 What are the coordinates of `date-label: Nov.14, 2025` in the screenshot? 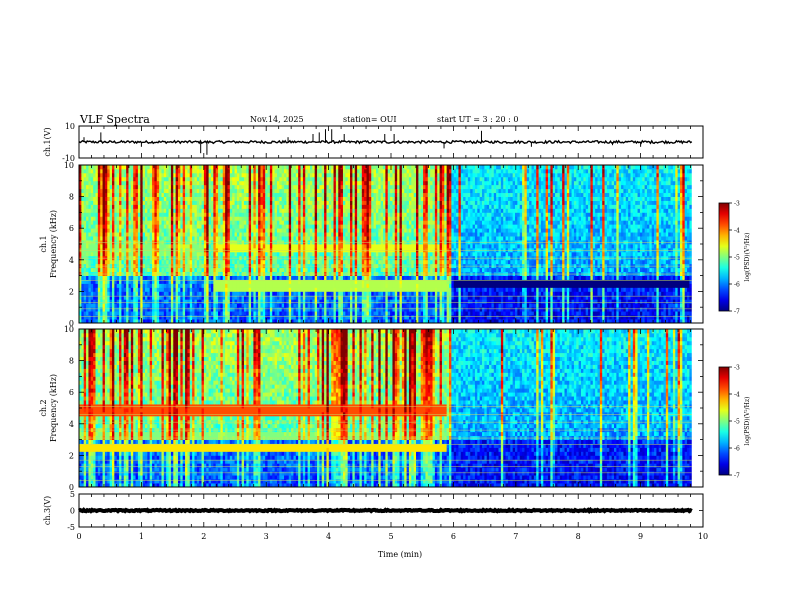 It's located at (277, 119).